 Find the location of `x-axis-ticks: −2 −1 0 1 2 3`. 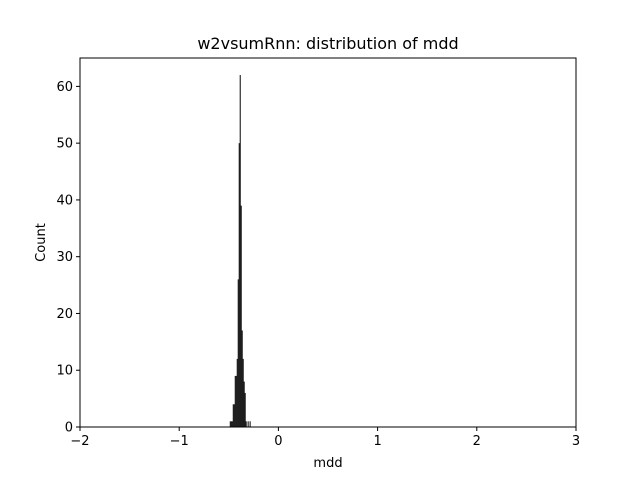

x-axis-ticks: −2 −1 0 1 2 3 is located at coordinates (325, 438).